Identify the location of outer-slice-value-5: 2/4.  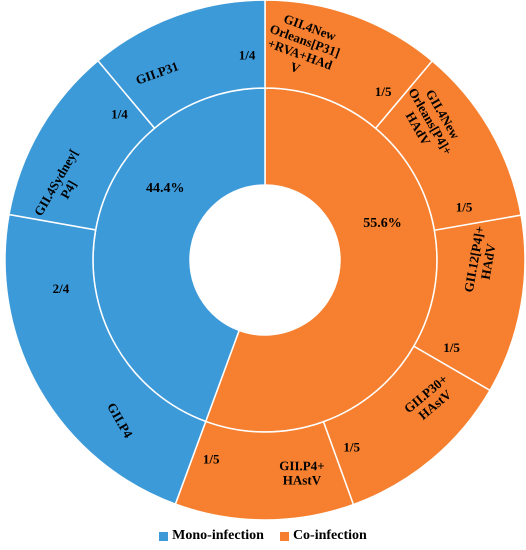
(61, 288).